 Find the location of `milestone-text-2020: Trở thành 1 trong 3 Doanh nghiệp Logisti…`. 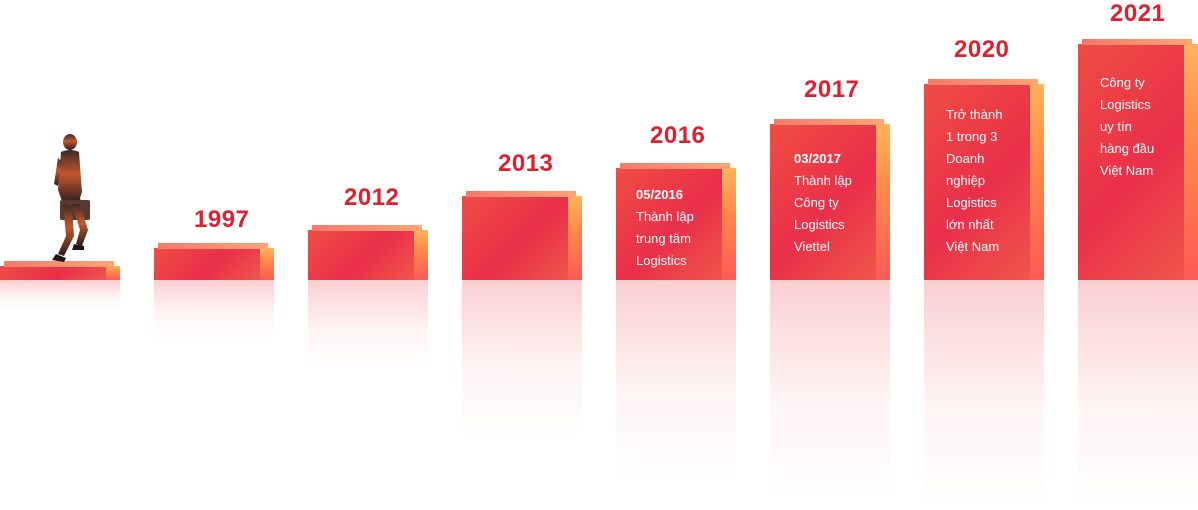

milestone-text-2020: Trở thành 1 trong 3 Doanh nghiệp Logisti… is located at coordinates (974, 181).